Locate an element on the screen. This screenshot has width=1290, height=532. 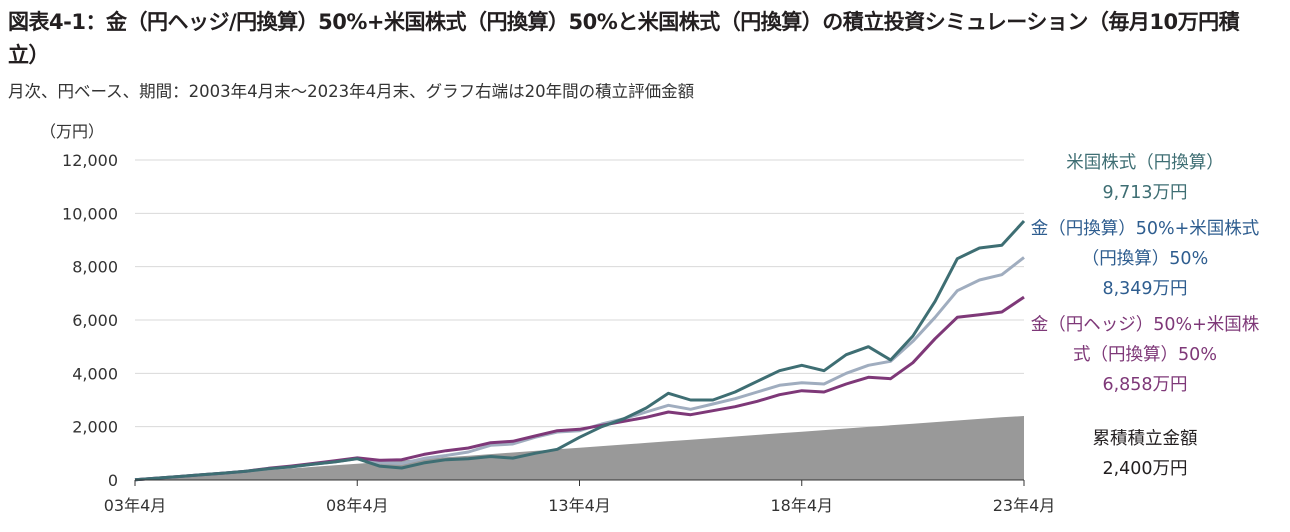
label-cumulative-name: 累積積立金額 is located at coordinates (1145, 439).